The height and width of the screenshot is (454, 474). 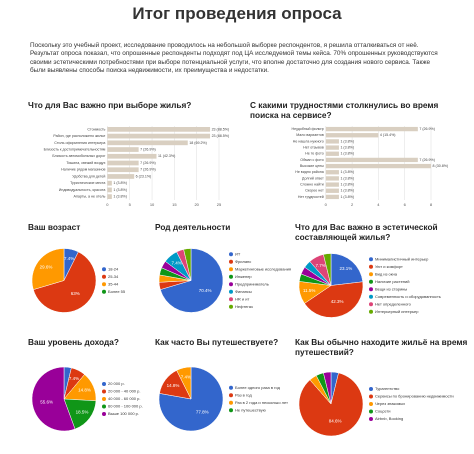 What do you see at coordinates (116, 383) in the screenshot?
I see `legend-label: 20 000 р.` at bounding box center [116, 383].